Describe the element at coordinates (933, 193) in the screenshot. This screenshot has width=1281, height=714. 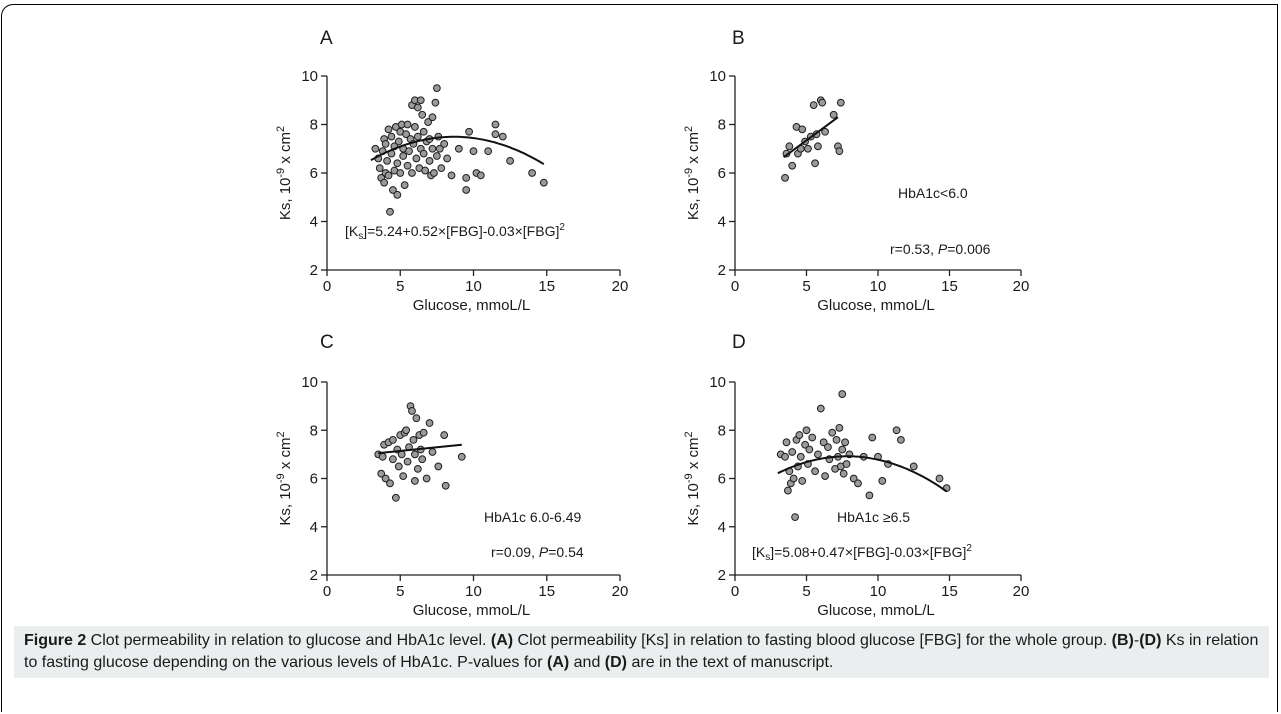
I see `annotation: HbA1c<6.0` at that location.